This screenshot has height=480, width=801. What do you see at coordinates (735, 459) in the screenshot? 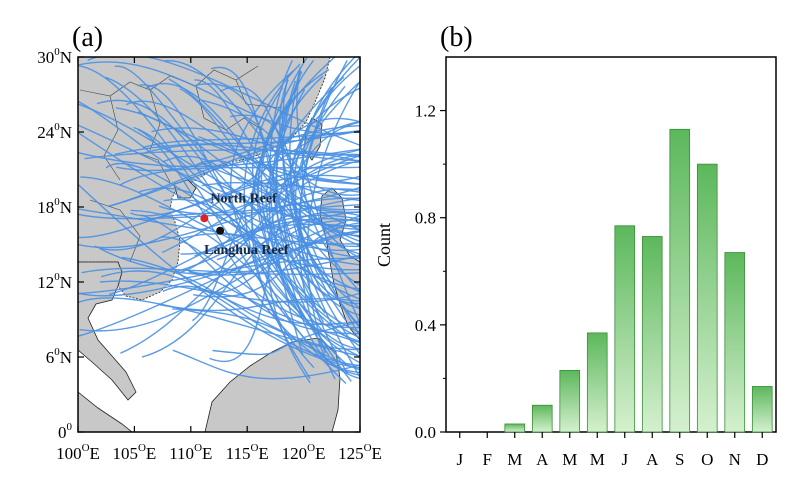
I see `x-tick-label: N` at bounding box center [735, 459].